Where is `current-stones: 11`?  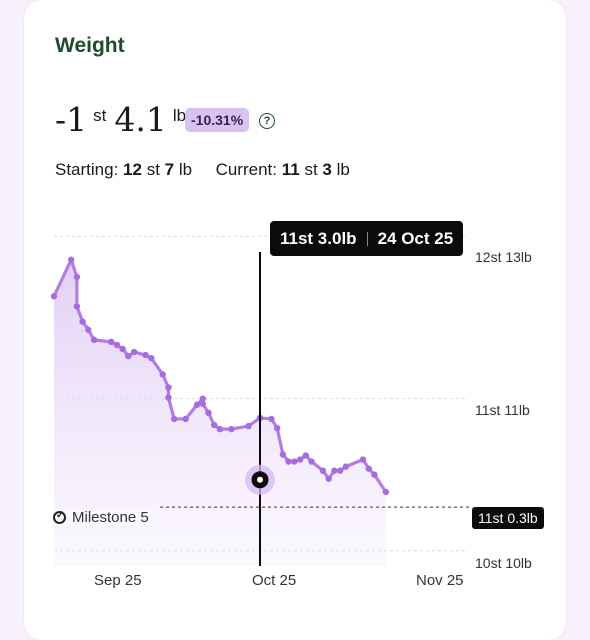
current-stones: 11 is located at coordinates (290, 169).